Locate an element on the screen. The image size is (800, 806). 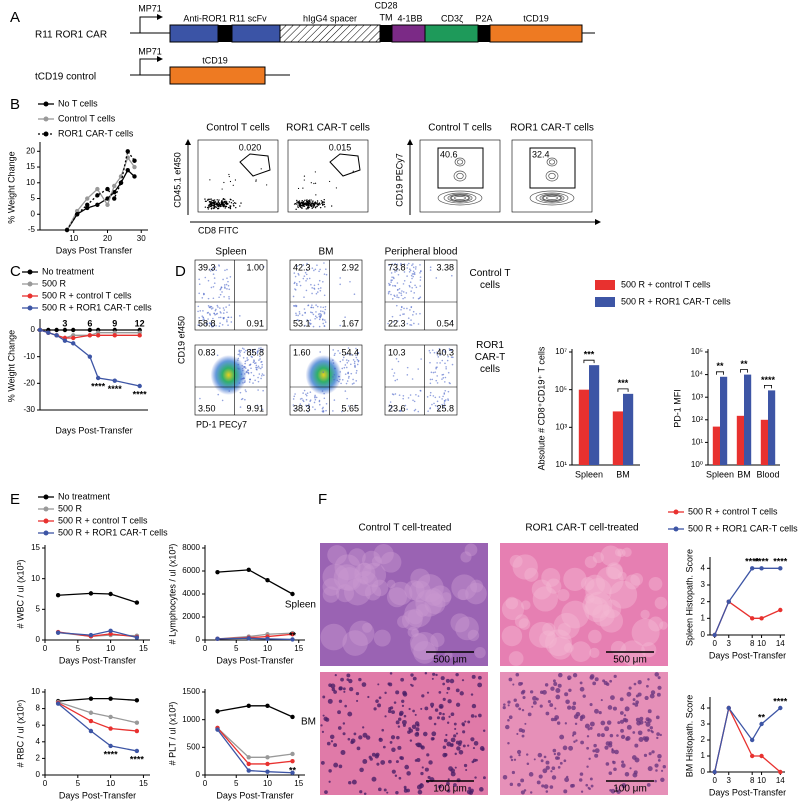
legend-label: 500 R + ROR1 CAR-T cells is located at coordinates (676, 301).